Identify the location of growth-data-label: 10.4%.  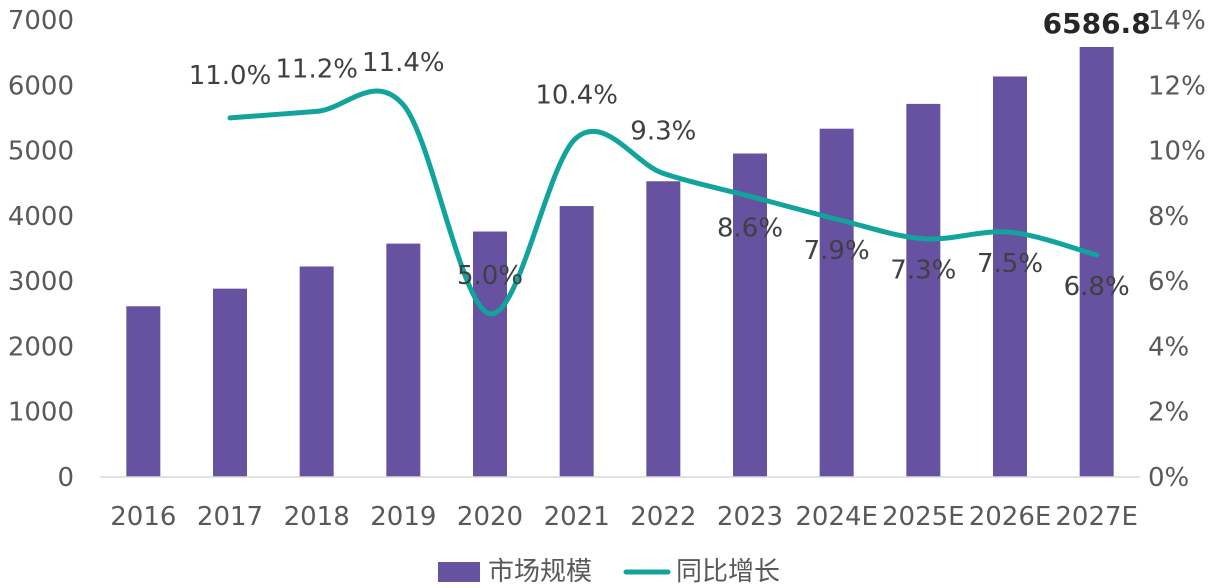
(576, 96).